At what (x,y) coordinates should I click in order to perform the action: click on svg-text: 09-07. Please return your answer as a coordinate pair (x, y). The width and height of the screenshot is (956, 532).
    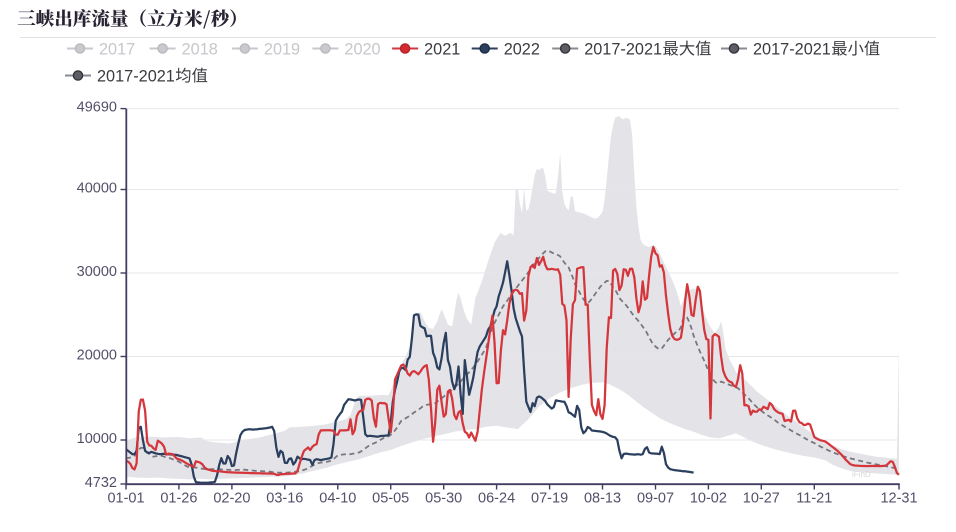
    Looking at the image, I should click on (655, 499).